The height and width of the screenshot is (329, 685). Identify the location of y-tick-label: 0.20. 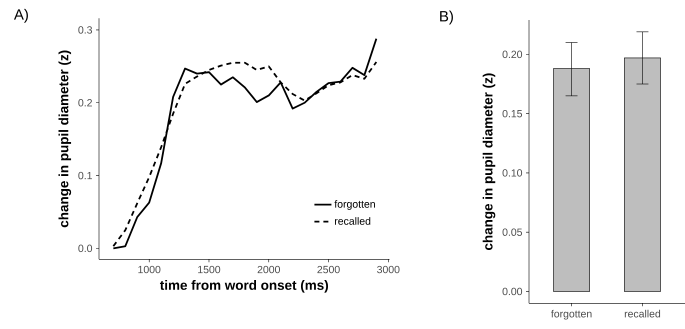
(512, 54).